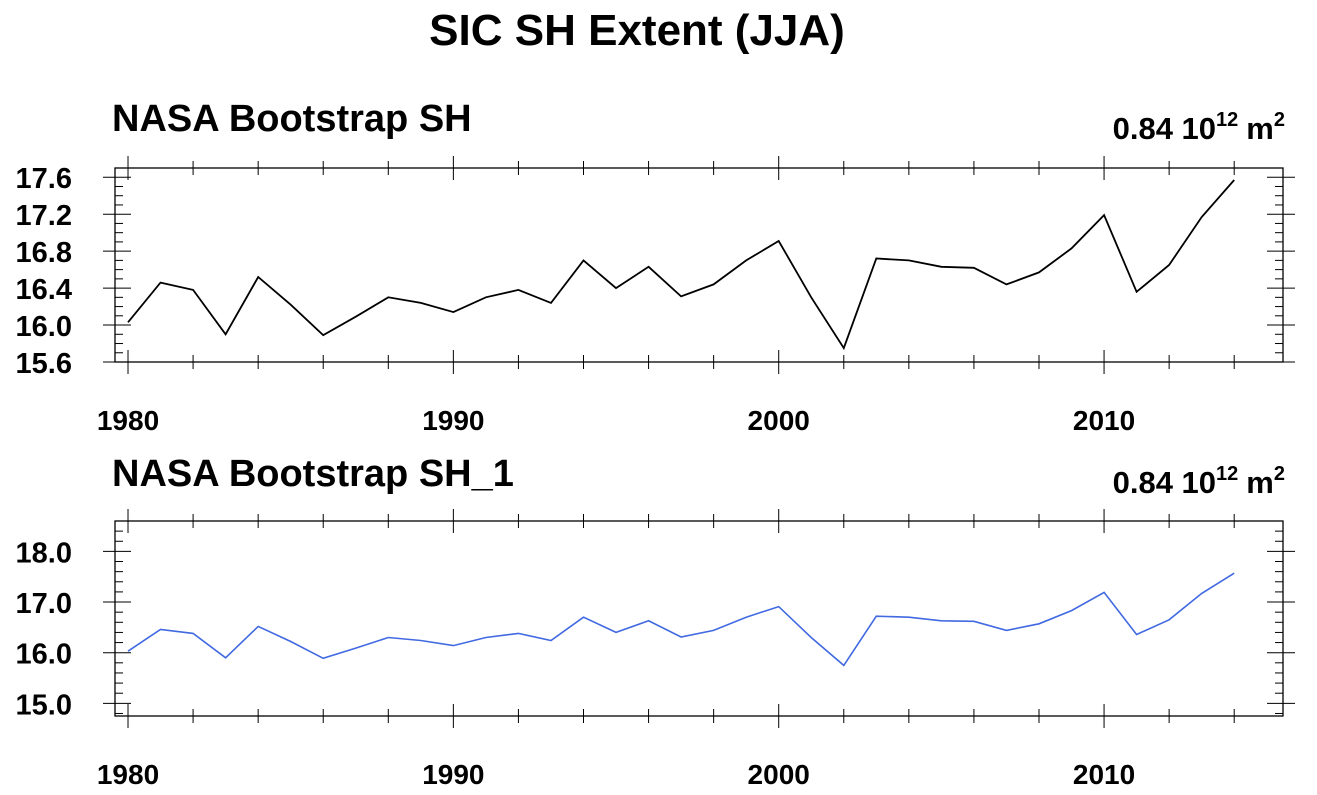  What do you see at coordinates (44, 604) in the screenshot?
I see `y-tick-label: 17.0` at bounding box center [44, 604].